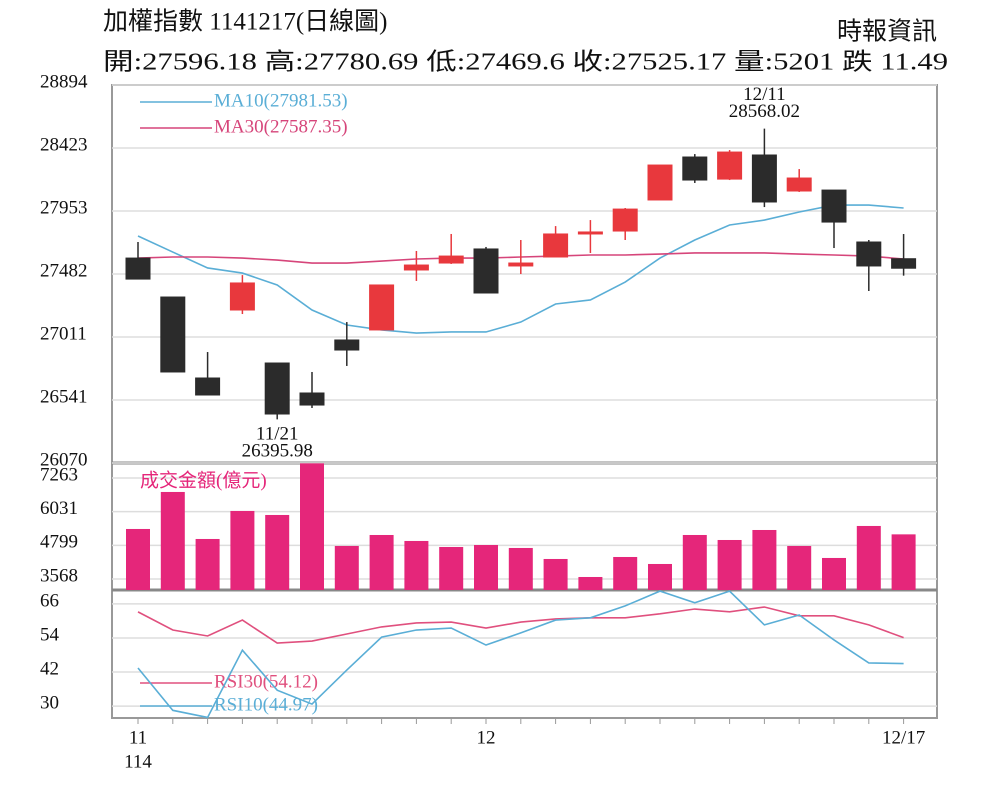  What do you see at coordinates (281, 100) in the screenshot?
I see `legend-label: MA10(27981.53)` at bounding box center [281, 100].